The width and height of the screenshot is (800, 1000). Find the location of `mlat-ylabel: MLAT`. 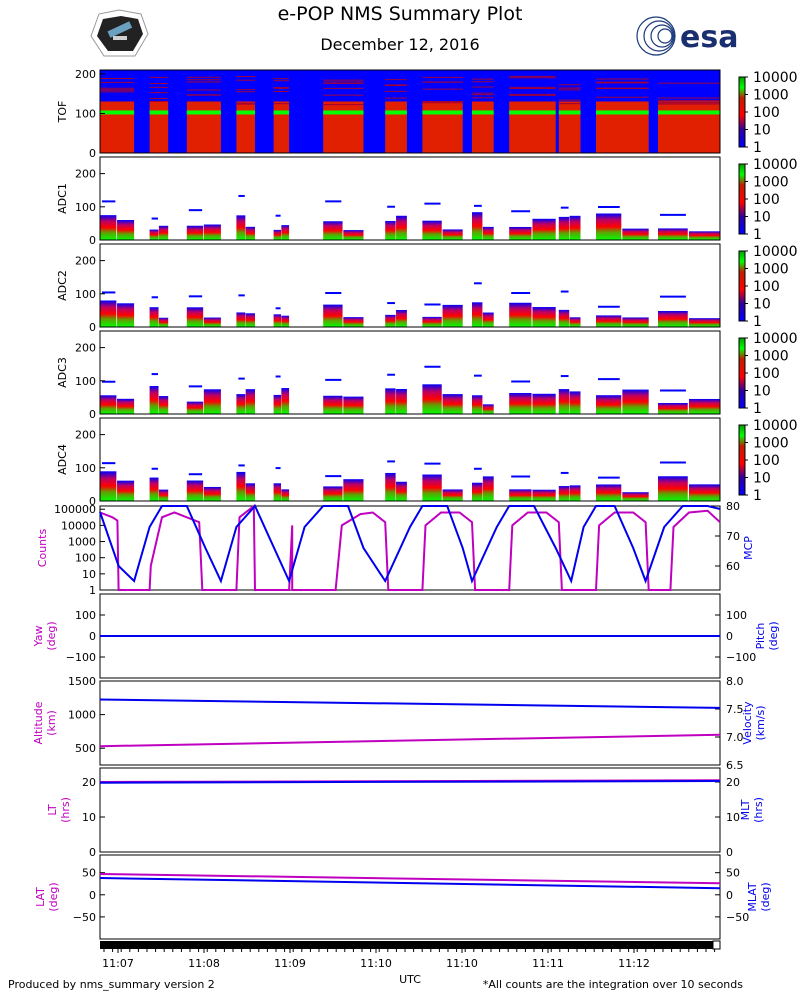

mlat-ylabel: MLAT is located at coordinates (752, 897).